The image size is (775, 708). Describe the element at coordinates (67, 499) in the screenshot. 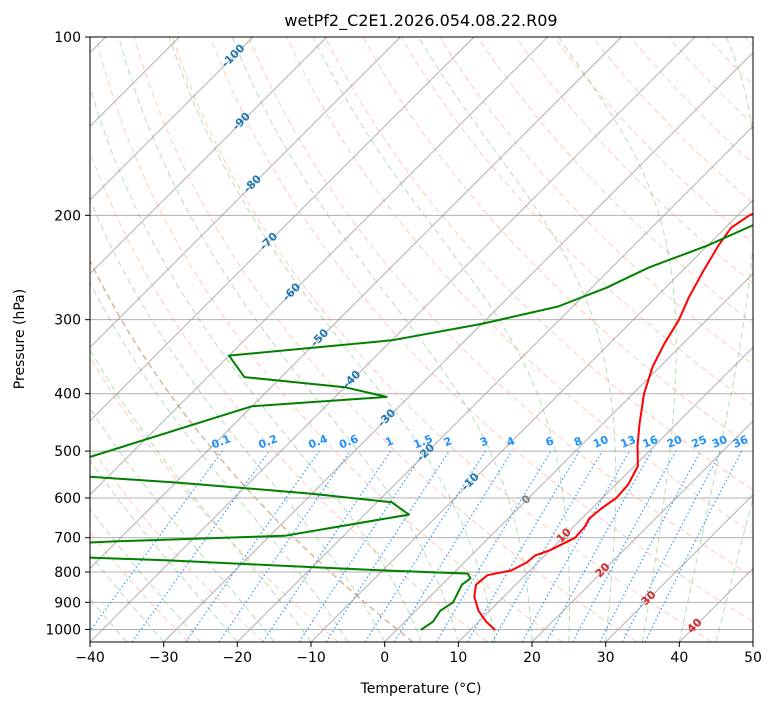

I see `y-tick-label: 600` at that location.